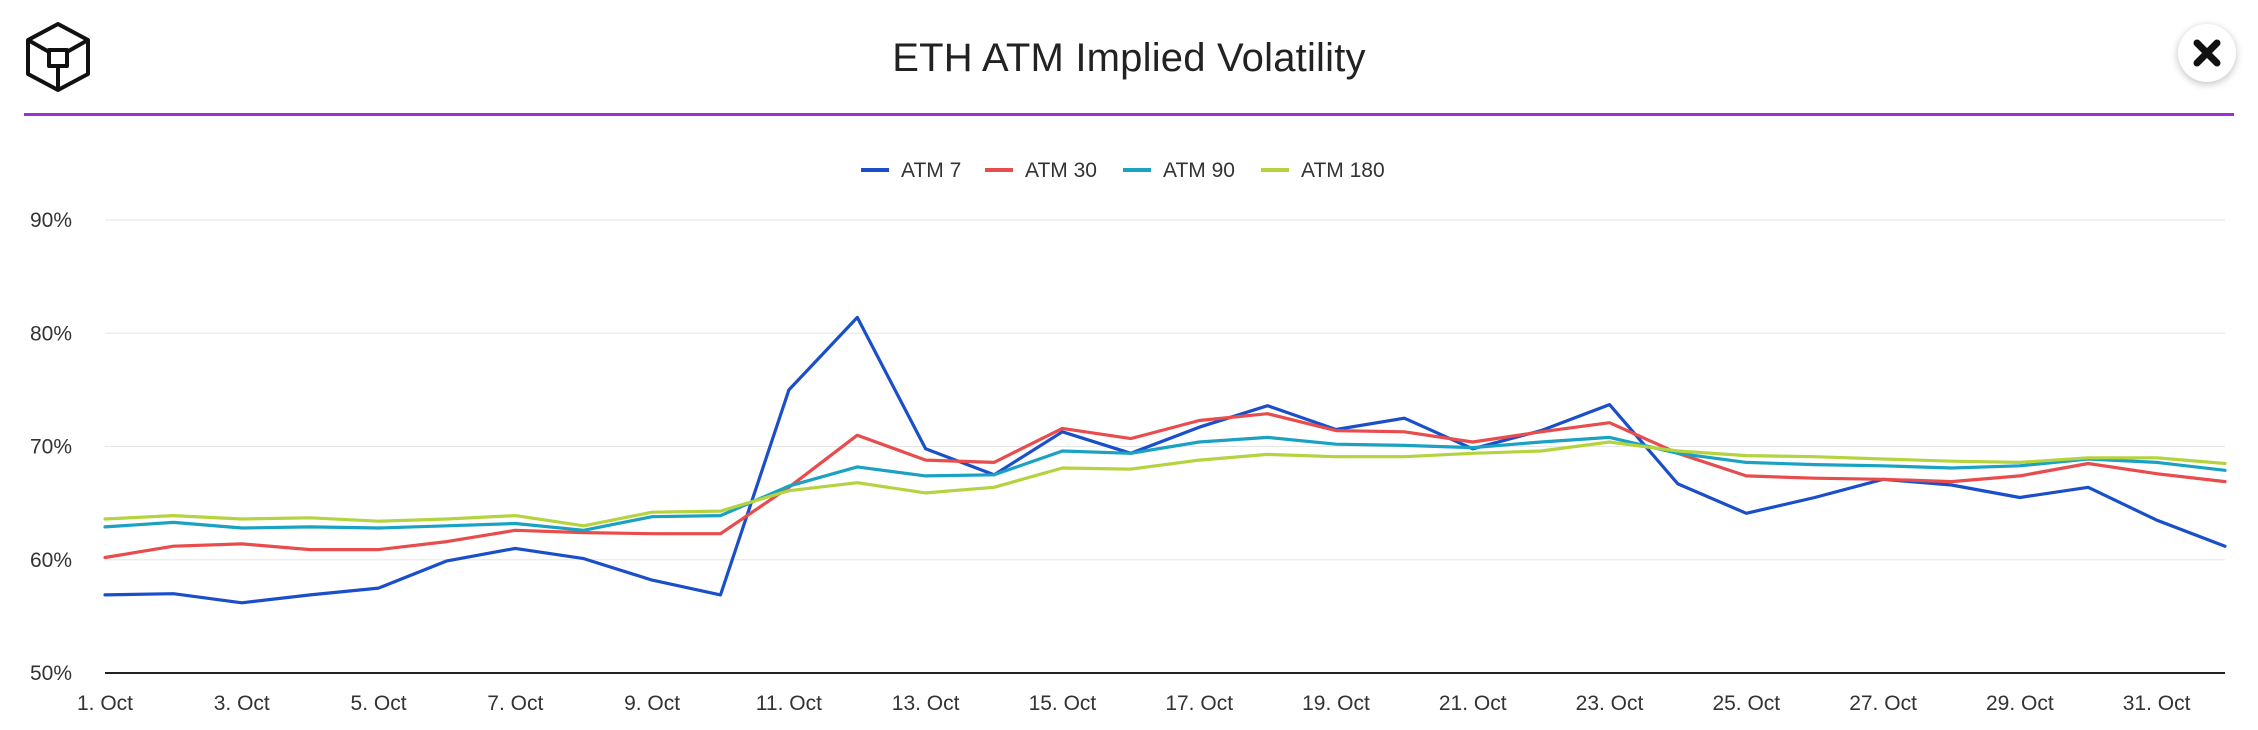  Describe the element at coordinates (51, 333) in the screenshot. I see `y-tick-label: 80%` at that location.